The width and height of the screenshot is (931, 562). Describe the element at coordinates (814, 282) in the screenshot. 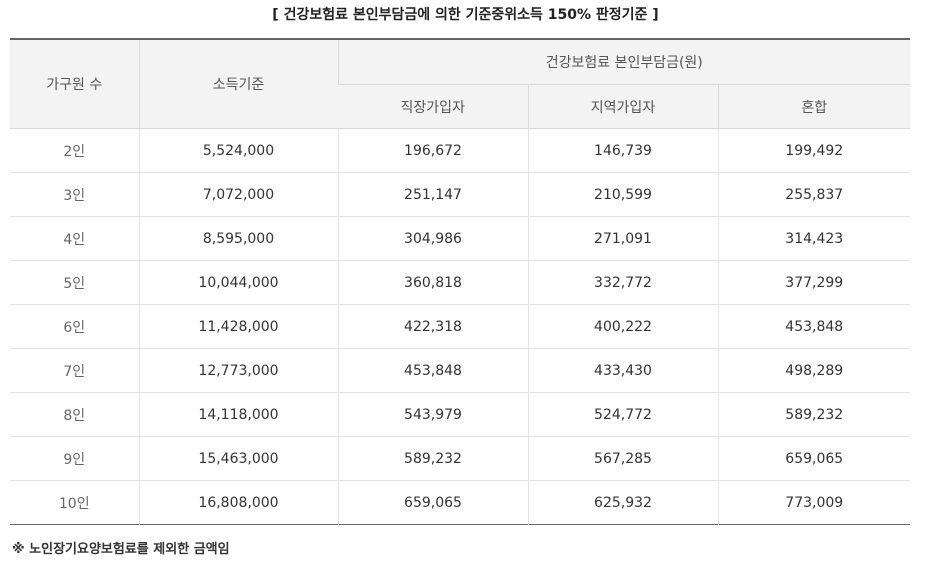

I see `cell-mixed: 377,299` at that location.